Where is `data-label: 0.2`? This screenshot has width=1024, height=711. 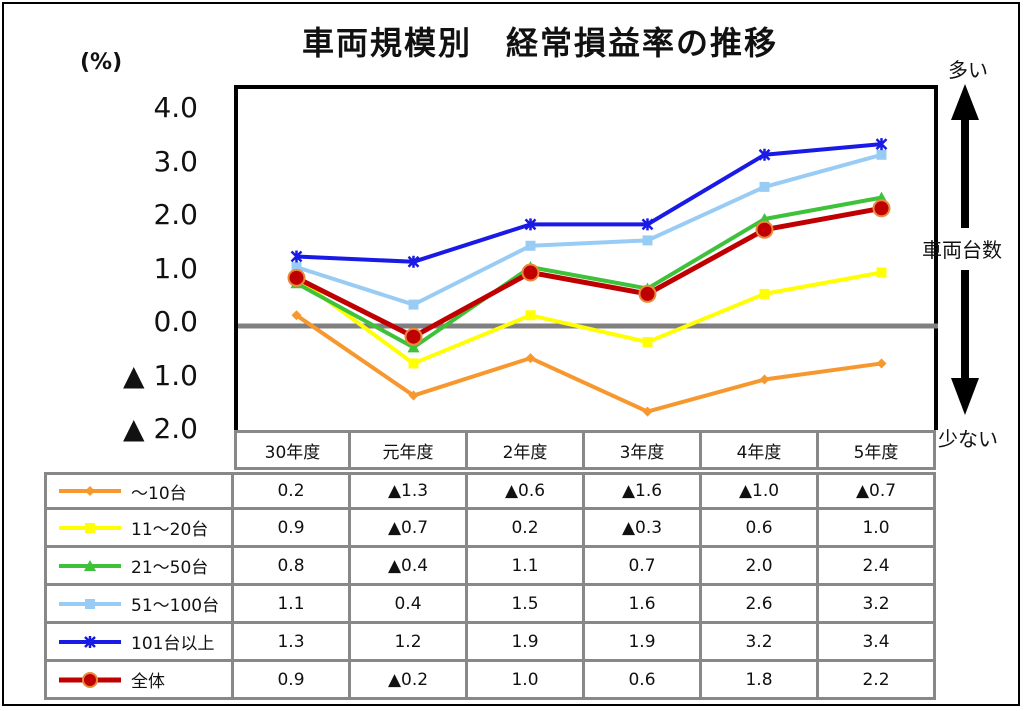 data-label: 0.2 is located at coordinates (526, 529).